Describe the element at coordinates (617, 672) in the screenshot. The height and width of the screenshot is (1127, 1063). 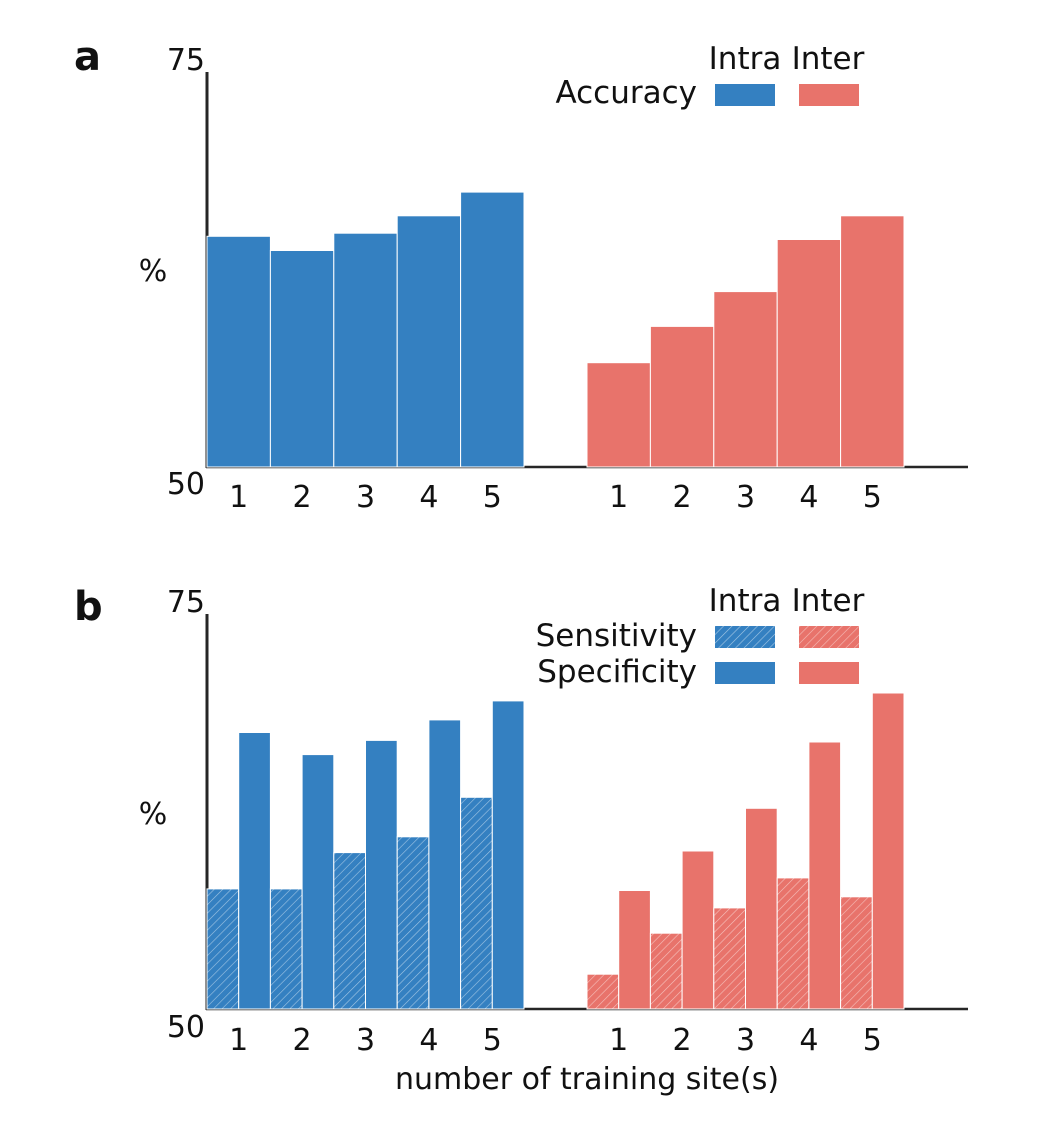
I see `legend-label-specificity: Specificity` at that location.